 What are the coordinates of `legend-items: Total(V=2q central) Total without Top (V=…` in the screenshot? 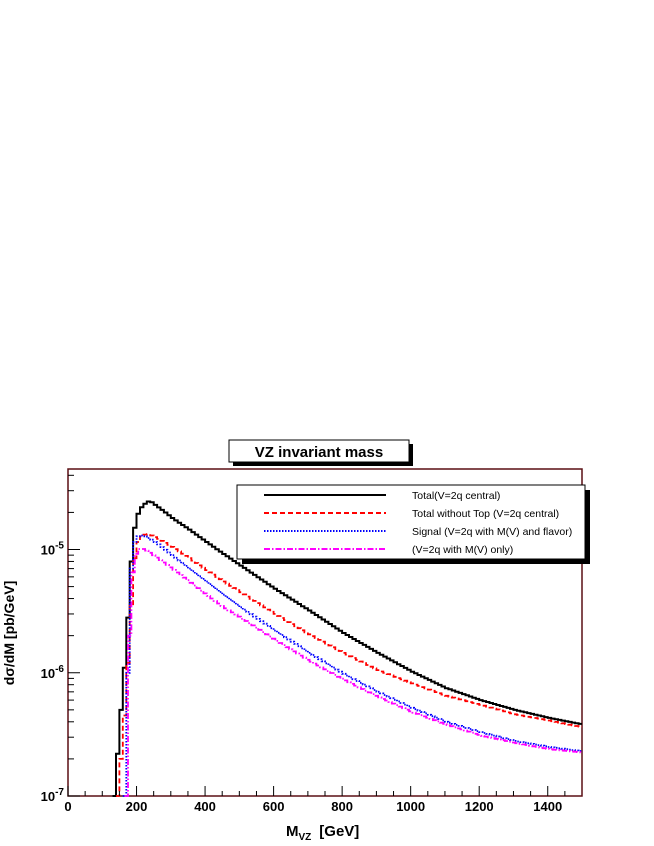 It's located at (418, 523).